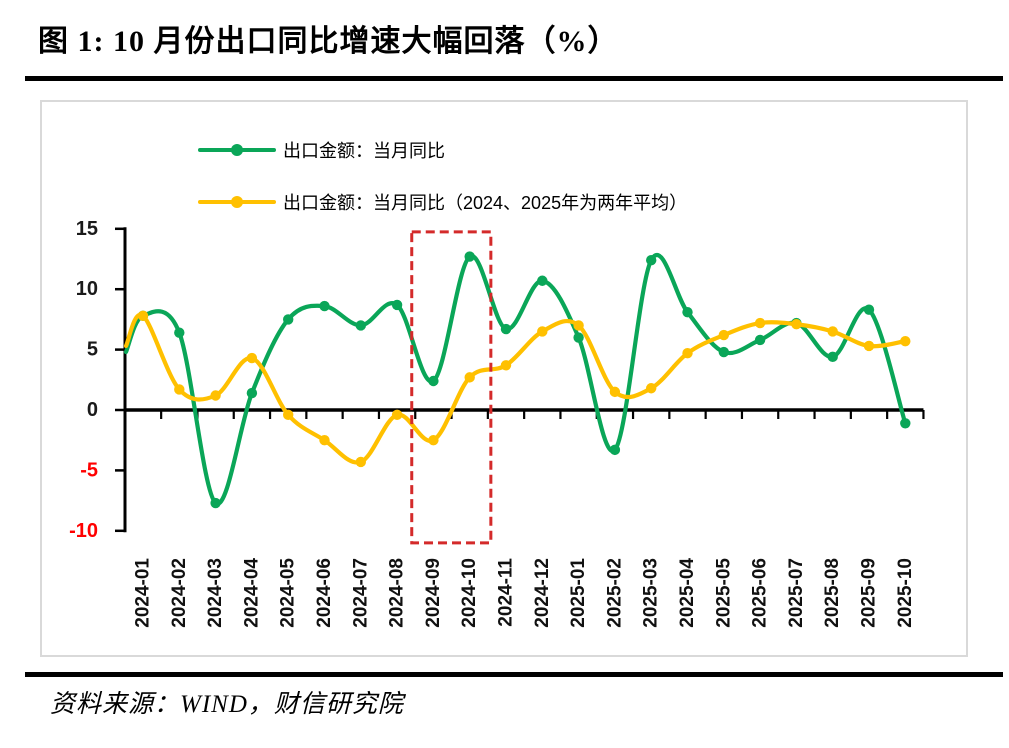 The height and width of the screenshot is (748, 1009). Describe the element at coordinates (87, 229) in the screenshot. I see `svg-text: 15` at that location.